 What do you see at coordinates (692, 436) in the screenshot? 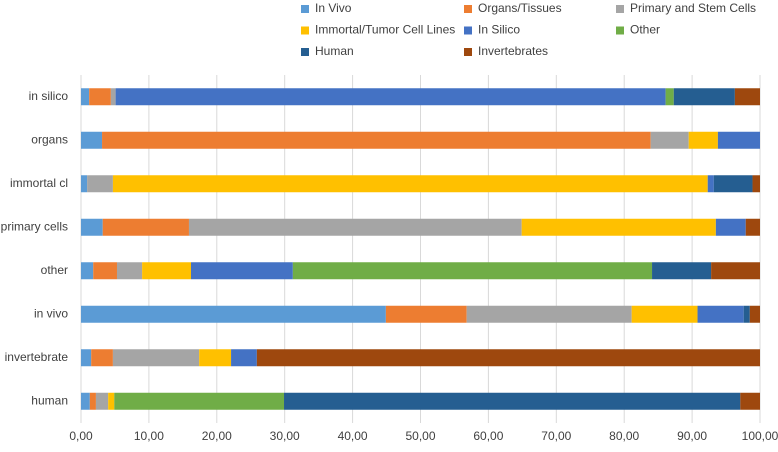
I see `x-tick-label: 90,00` at bounding box center [692, 436].